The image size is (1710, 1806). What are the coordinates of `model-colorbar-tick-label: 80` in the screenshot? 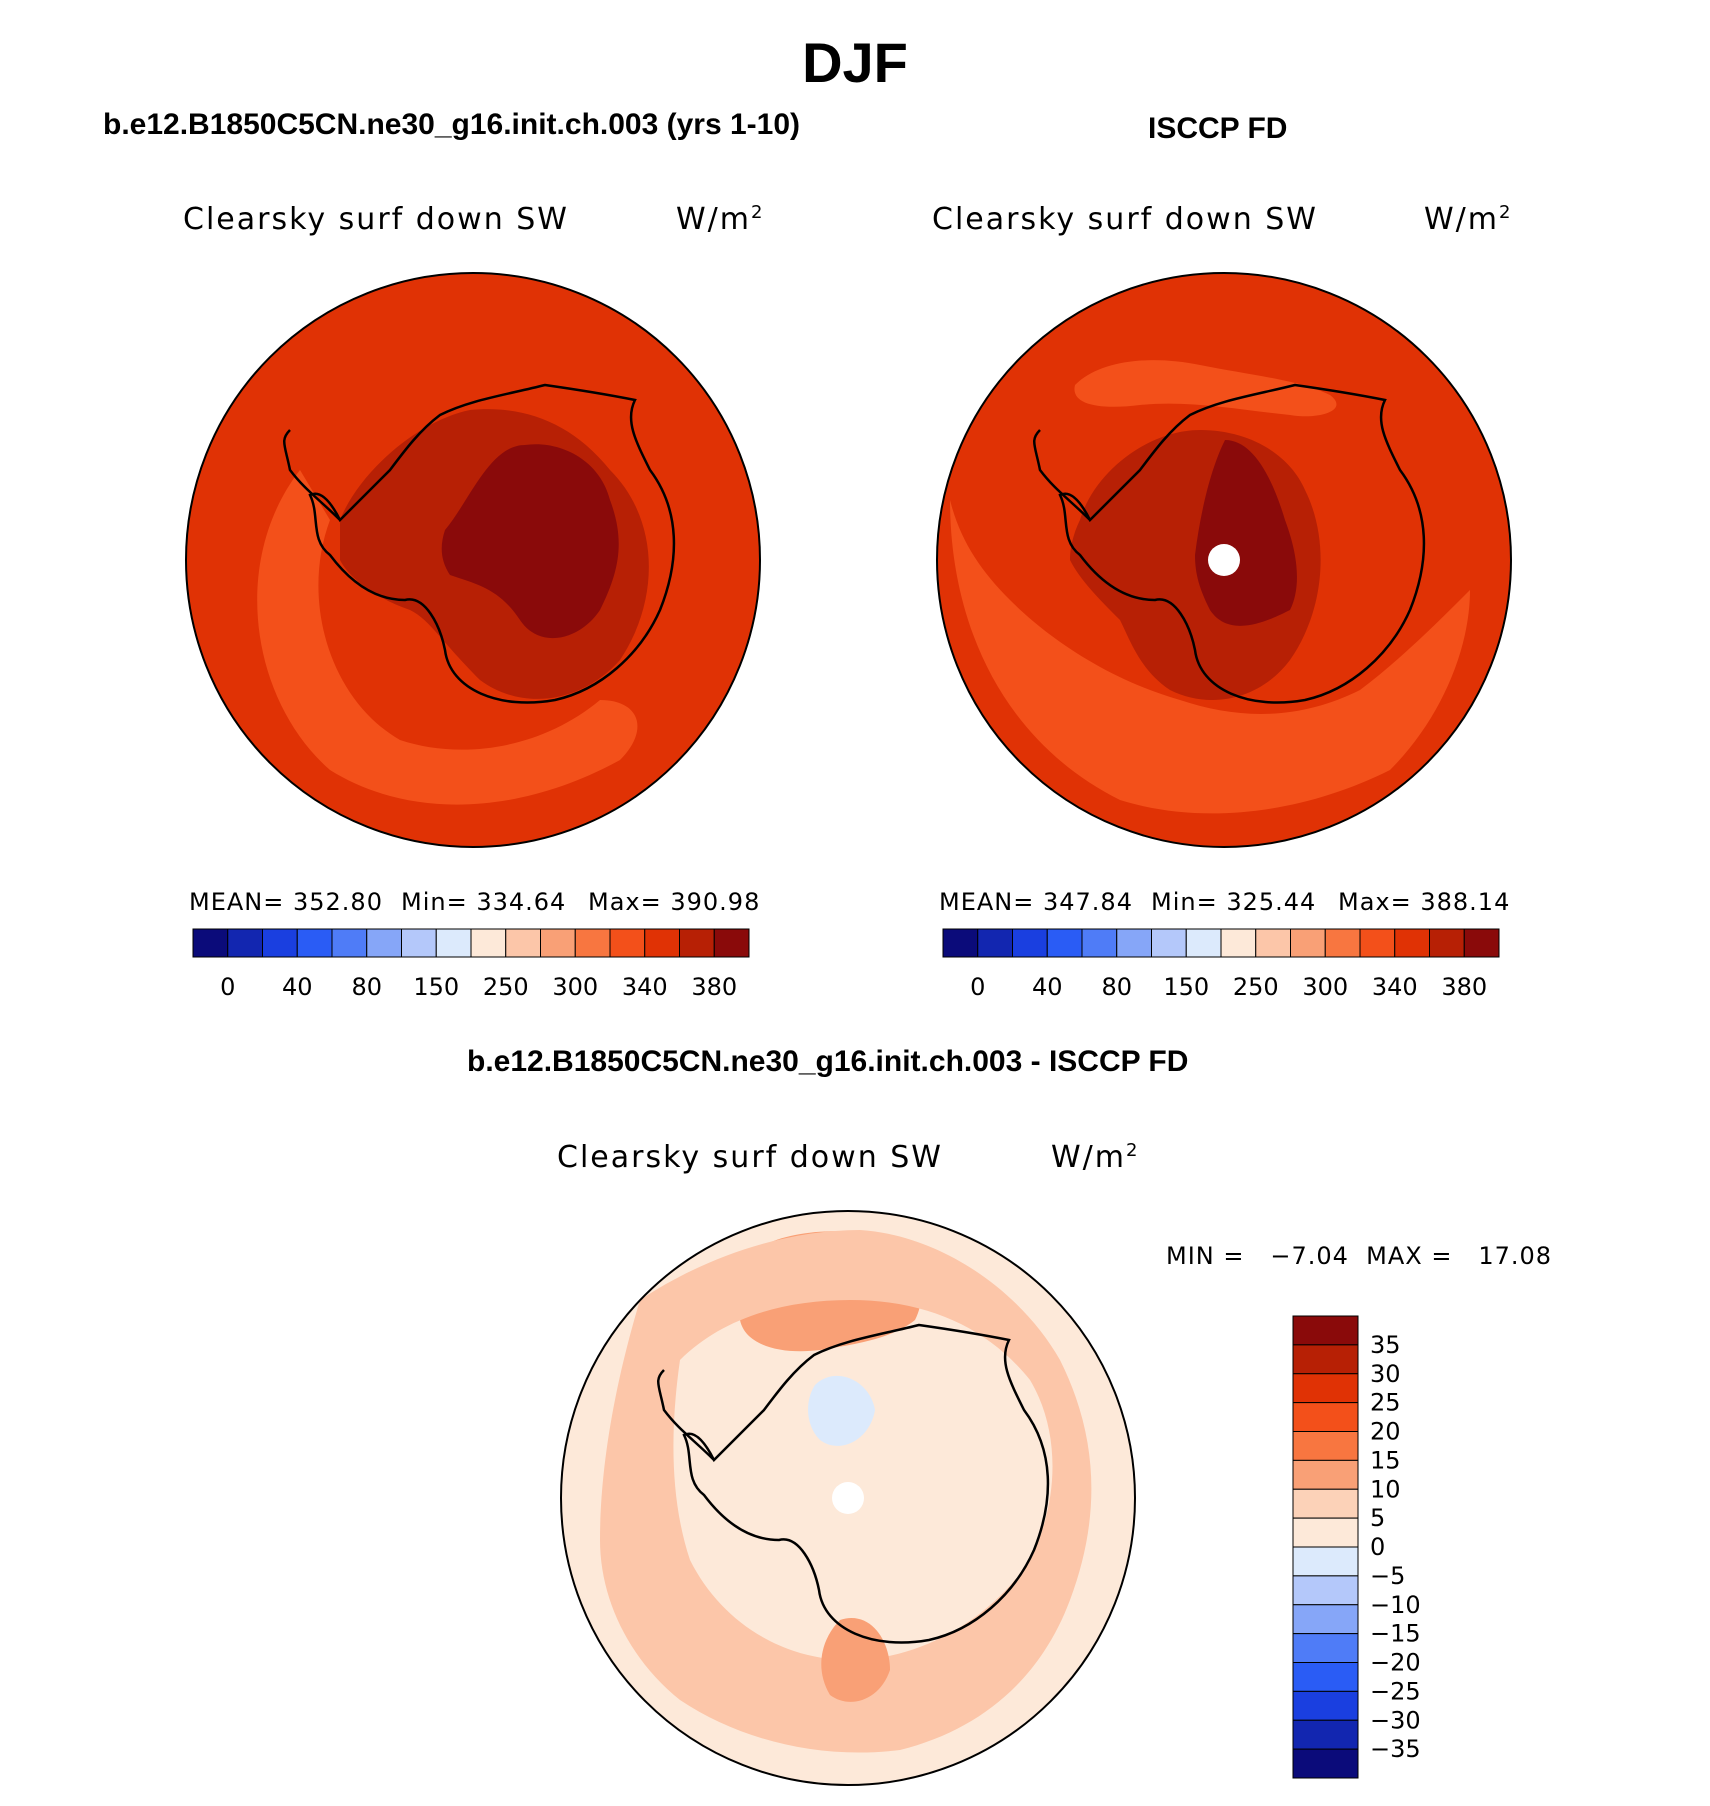 It's located at (366, 987).